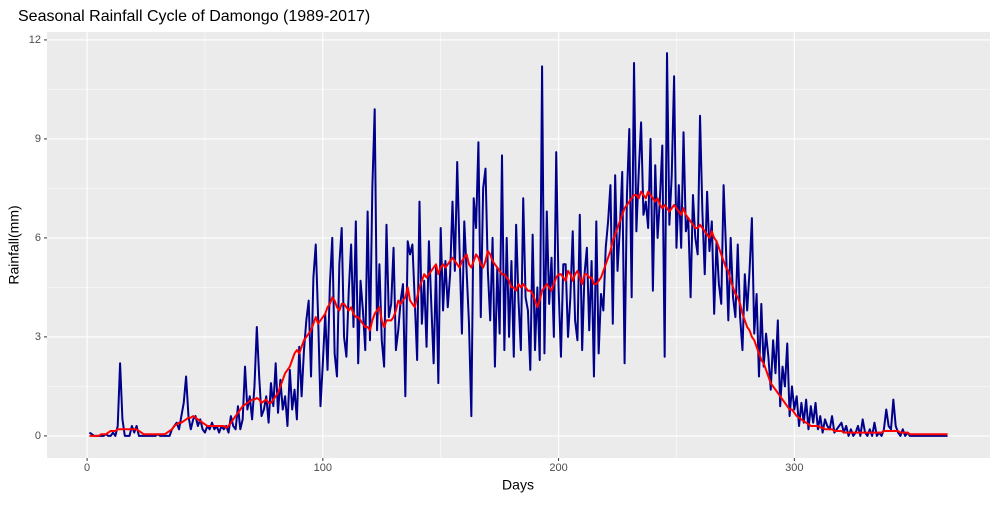  Describe the element at coordinates (38, 436) in the screenshot. I see `y-tick-label: 0` at that location.